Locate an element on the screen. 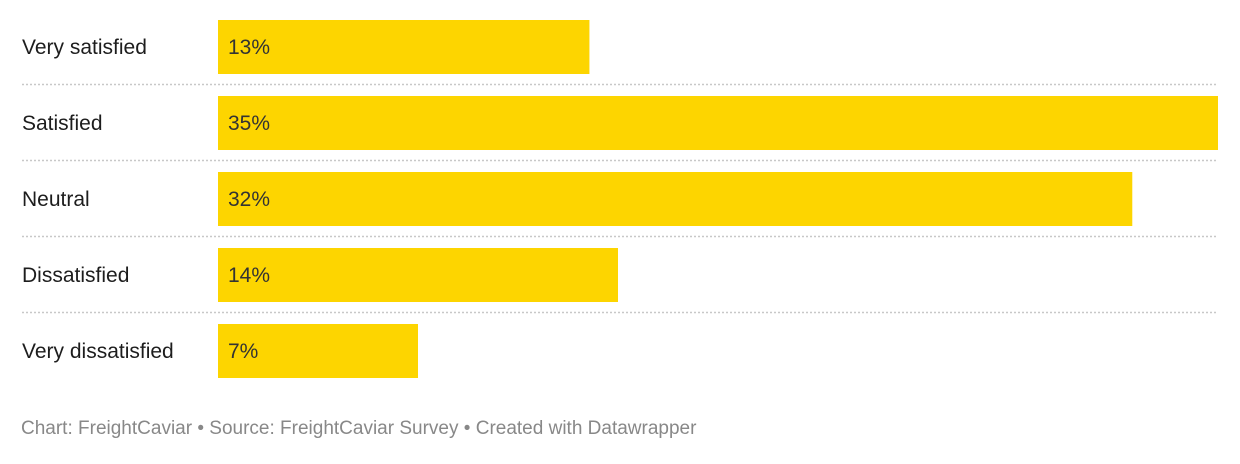 This screenshot has height=464, width=1240. value-label: 35% is located at coordinates (249, 123).